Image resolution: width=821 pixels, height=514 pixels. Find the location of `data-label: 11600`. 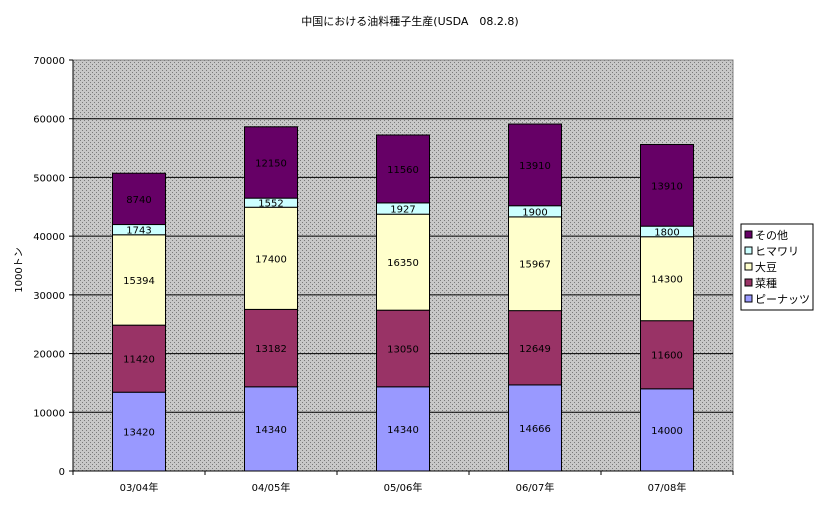

data-label: 11600 is located at coordinates (667, 356).